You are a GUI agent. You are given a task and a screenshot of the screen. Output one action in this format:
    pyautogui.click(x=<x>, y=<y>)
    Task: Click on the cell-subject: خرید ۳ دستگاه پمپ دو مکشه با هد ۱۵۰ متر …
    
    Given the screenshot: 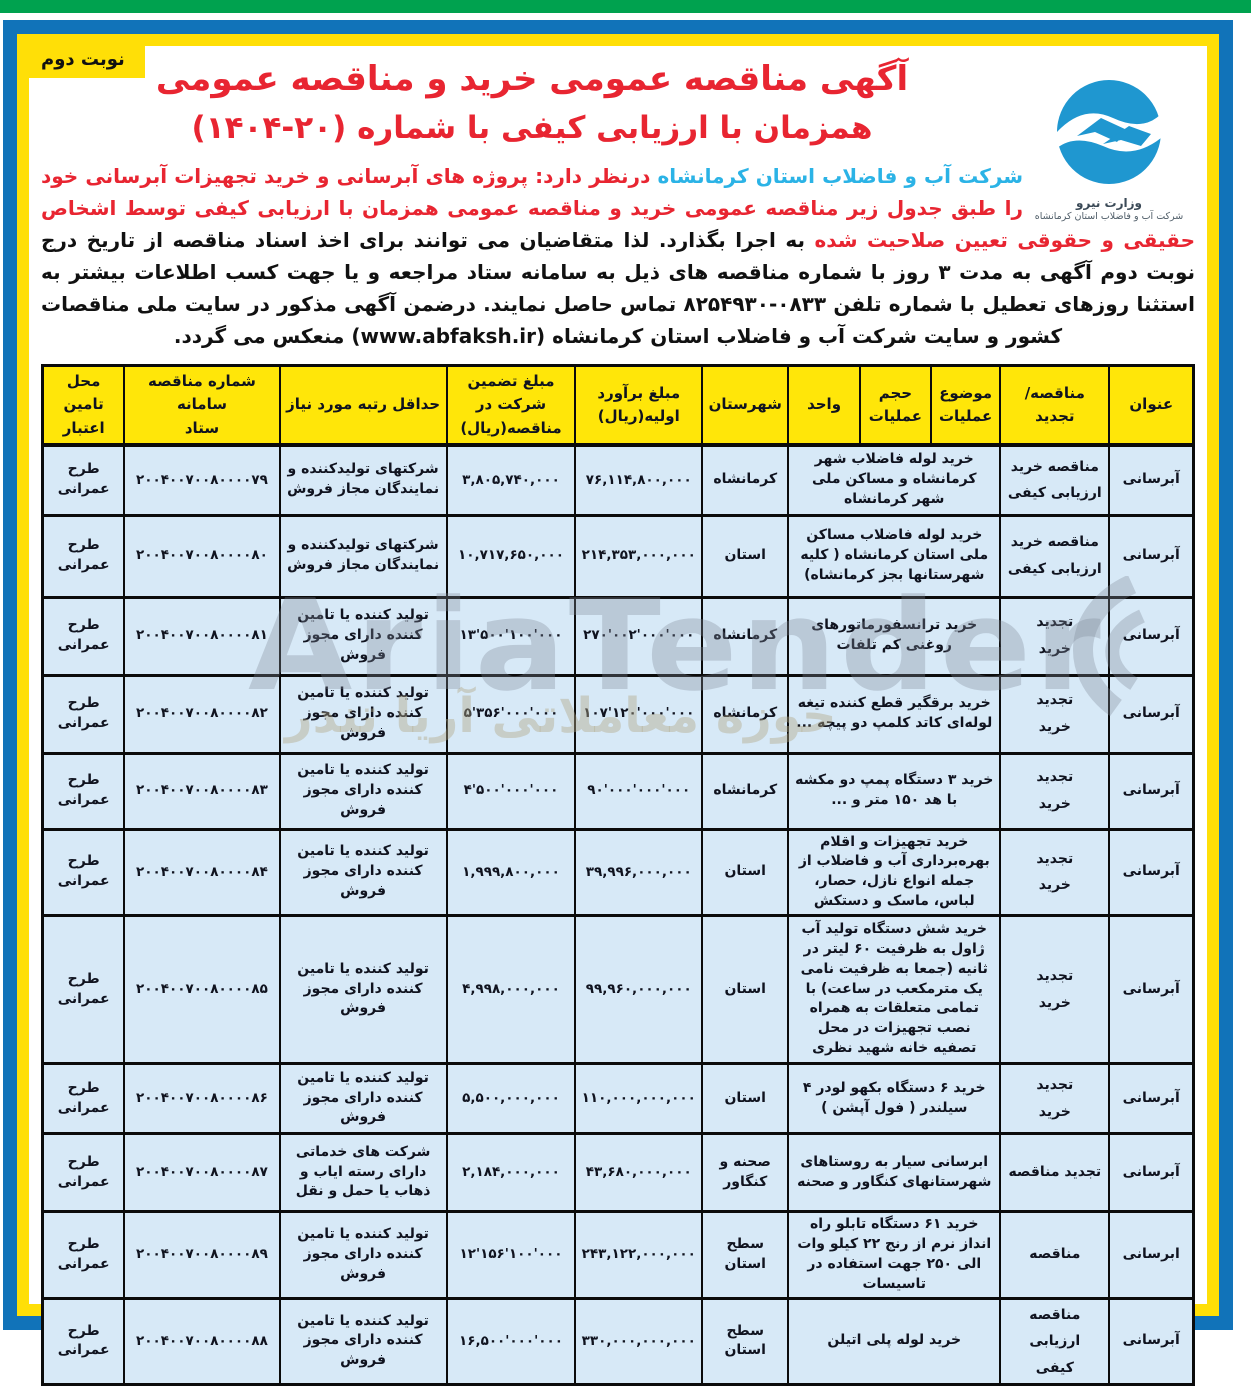 What is the action you would take?
    pyautogui.click(x=894, y=791)
    